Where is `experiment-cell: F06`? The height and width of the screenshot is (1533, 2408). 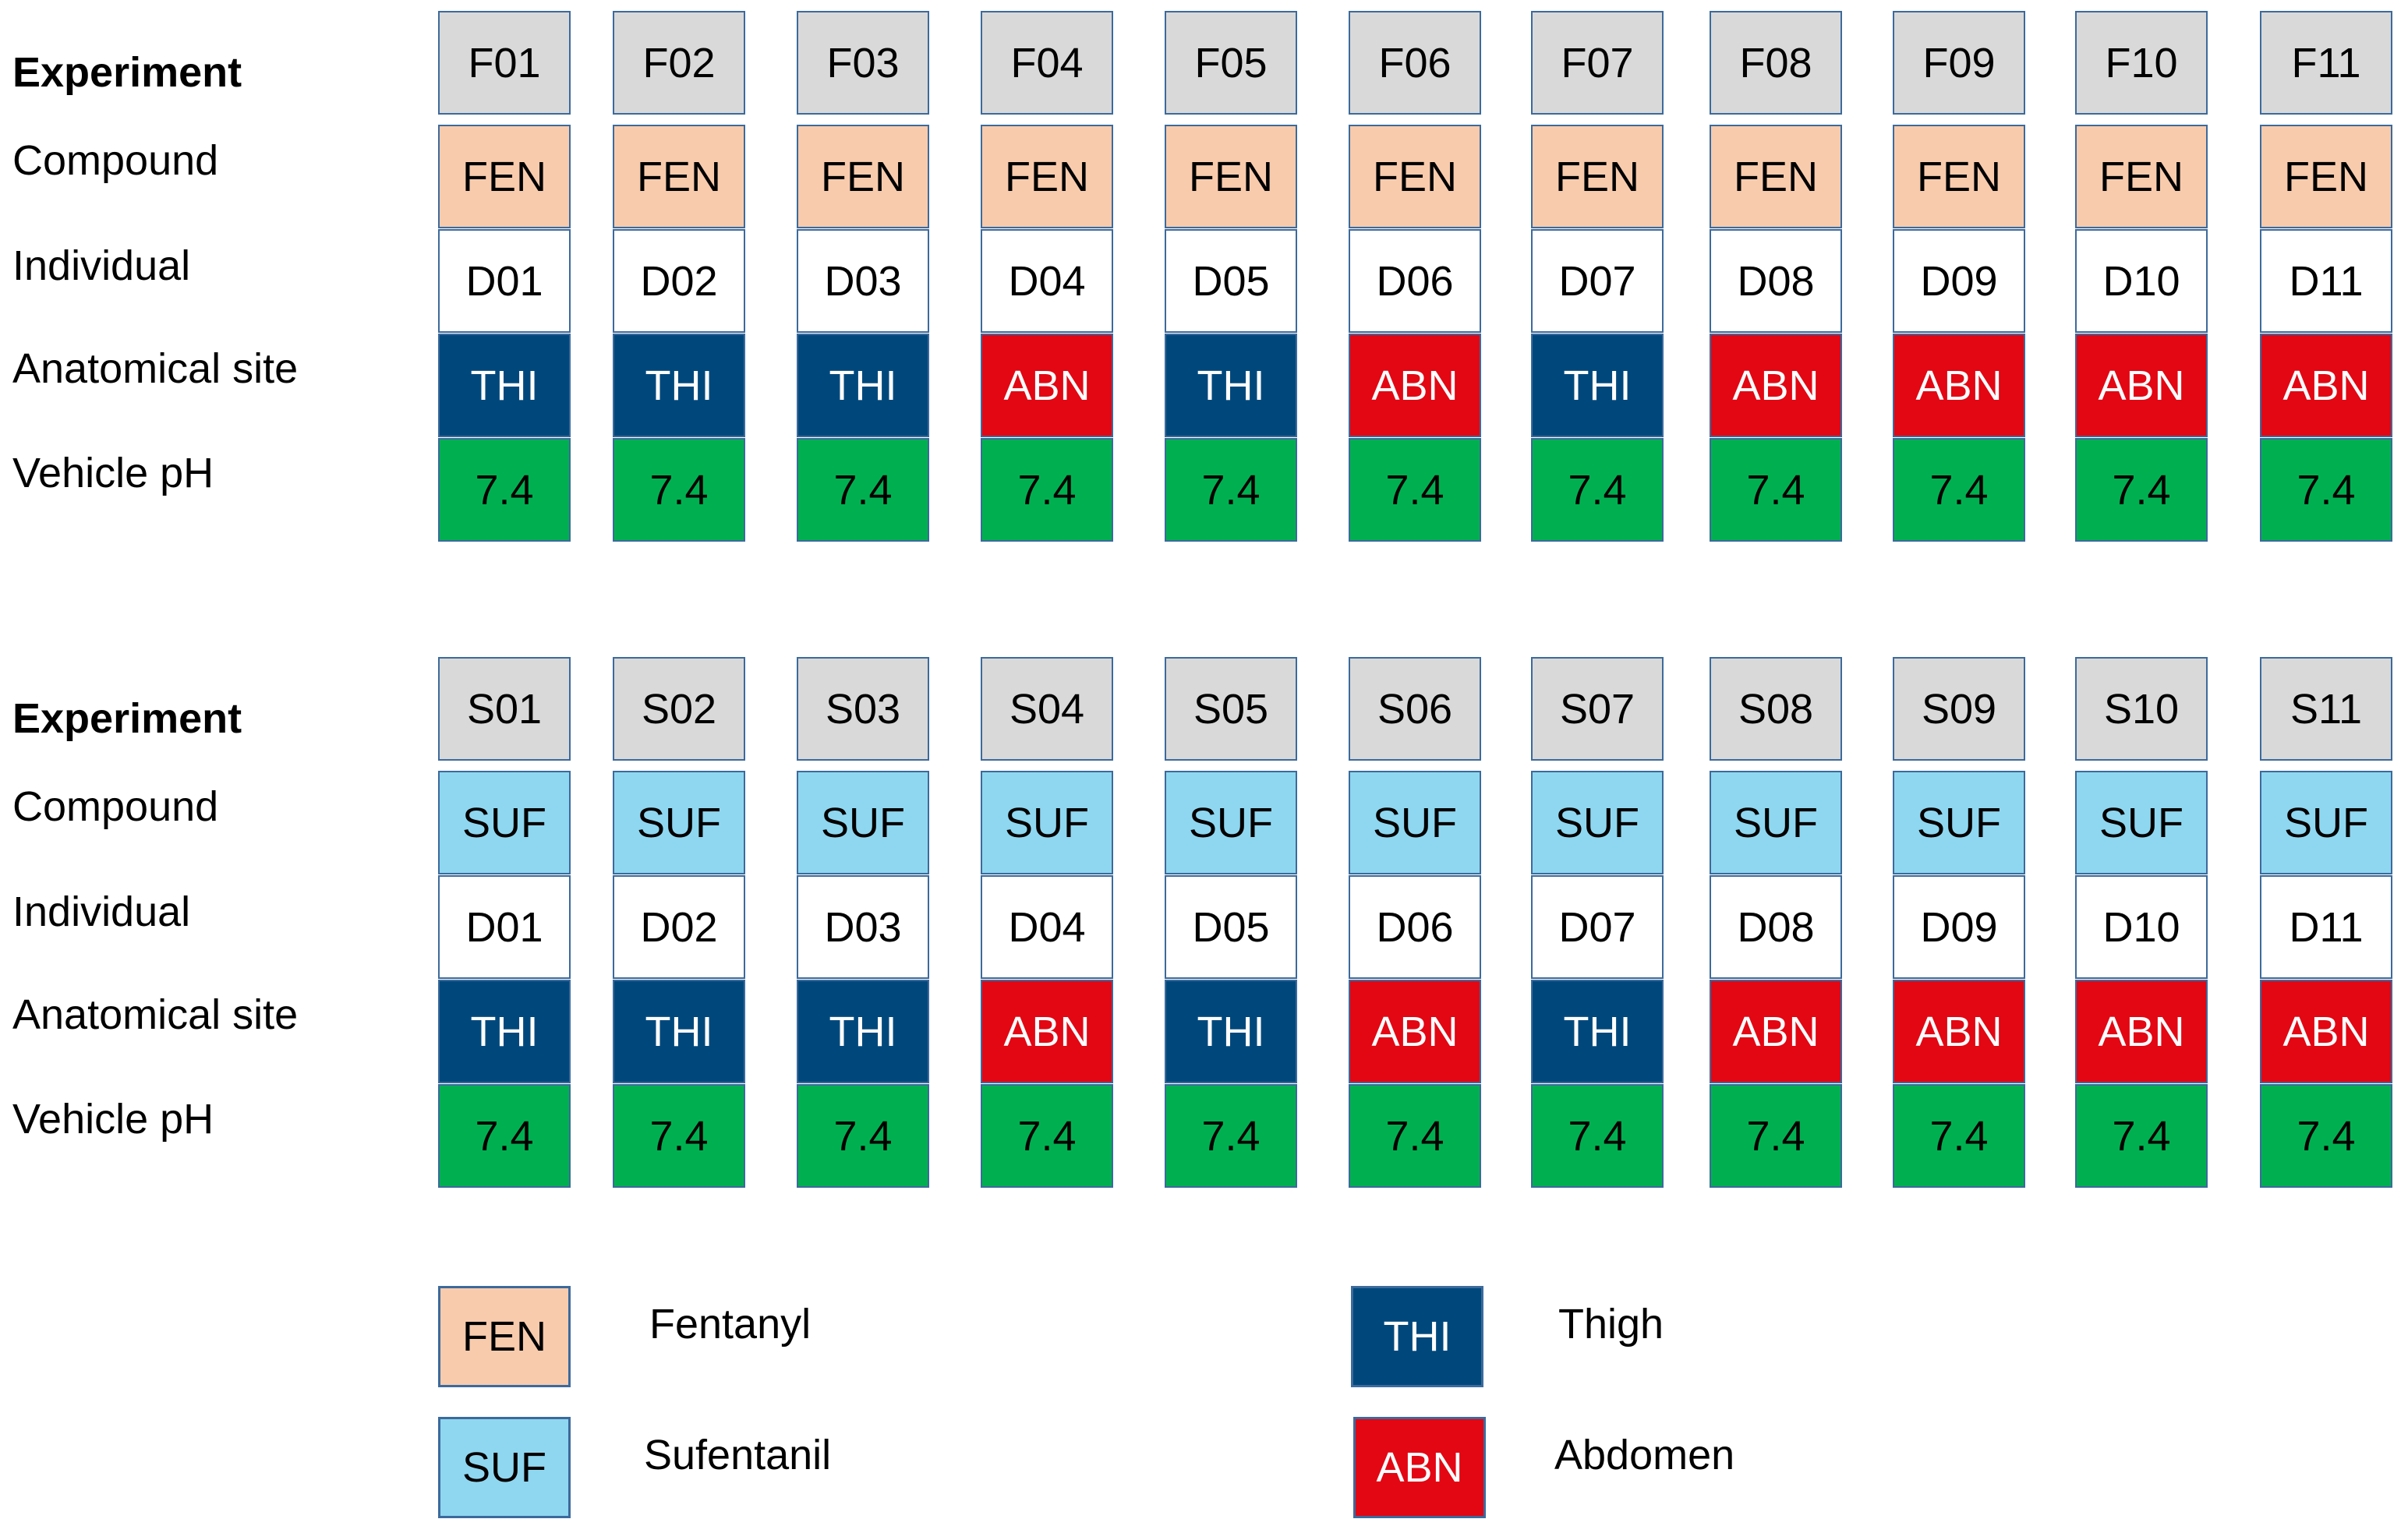
experiment-cell: F06 is located at coordinates (1415, 63).